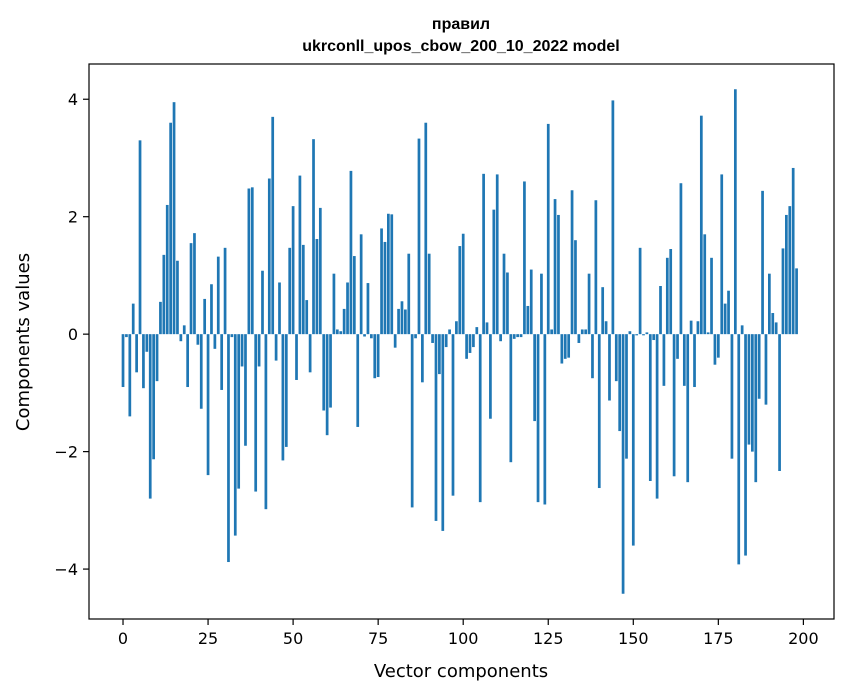 The image size is (847, 696). I want to click on x-tick-label: 0, so click(123, 638).